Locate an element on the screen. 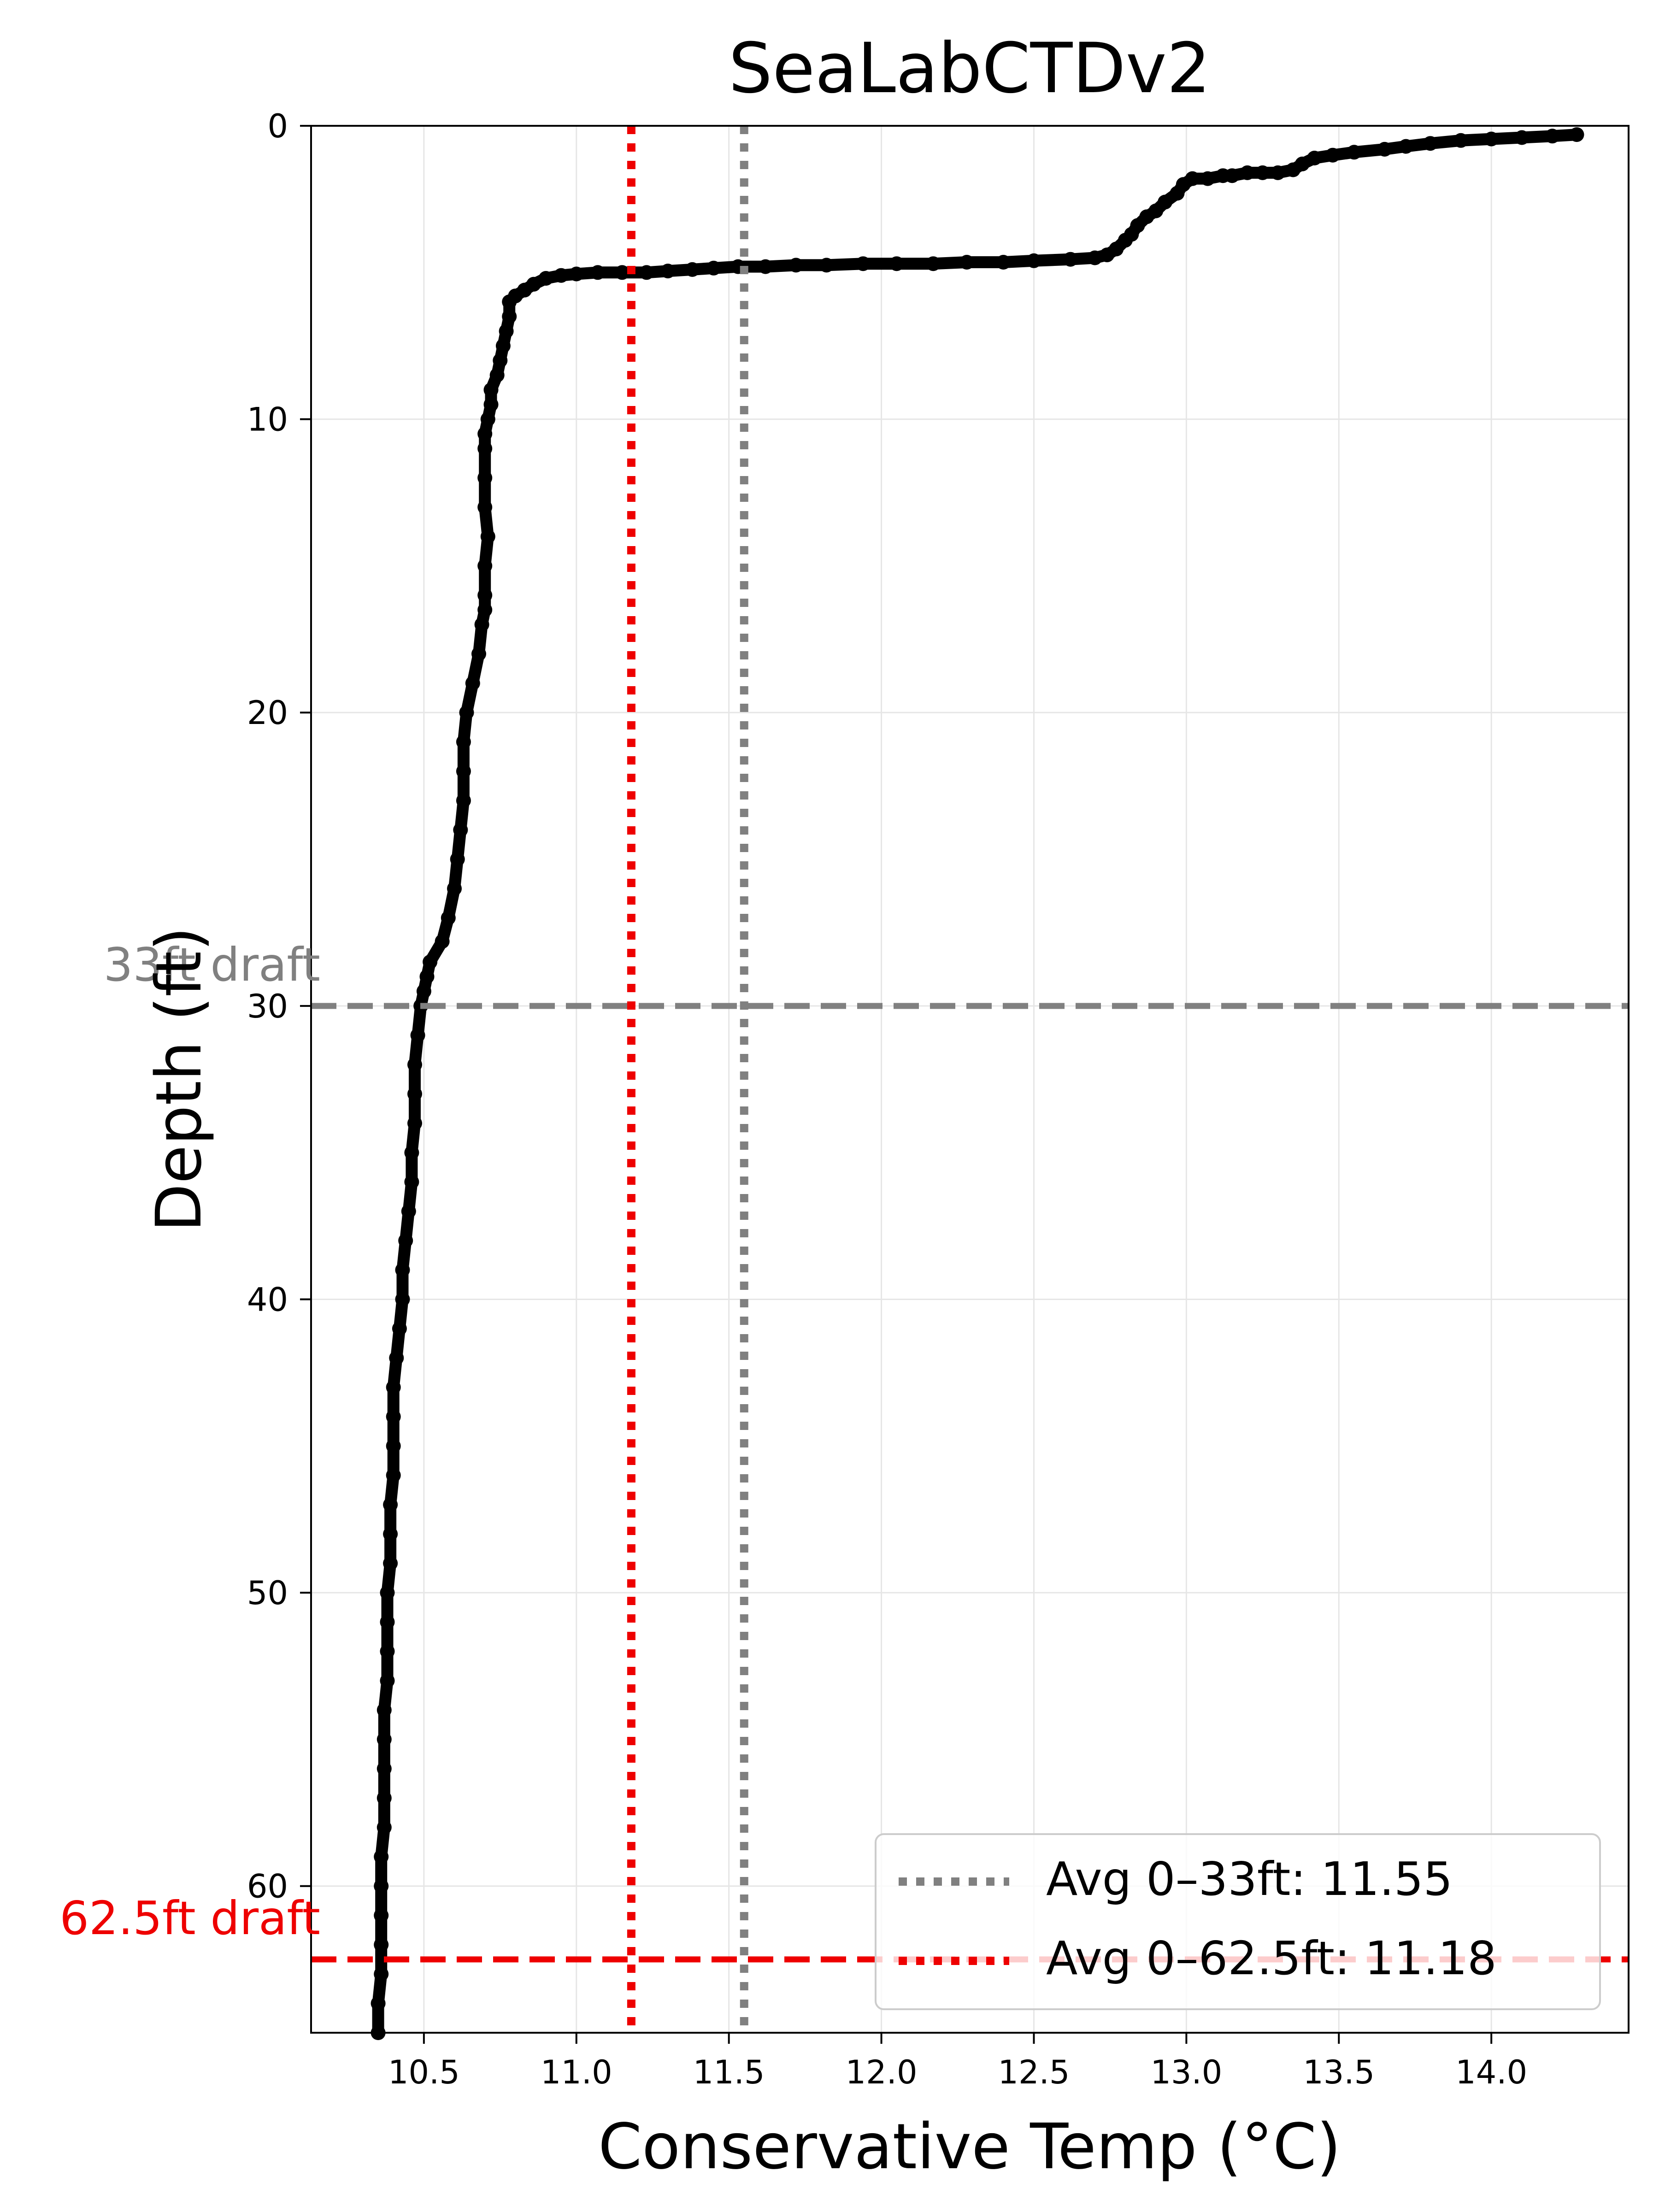  y-tick-label: 20 is located at coordinates (267, 713).